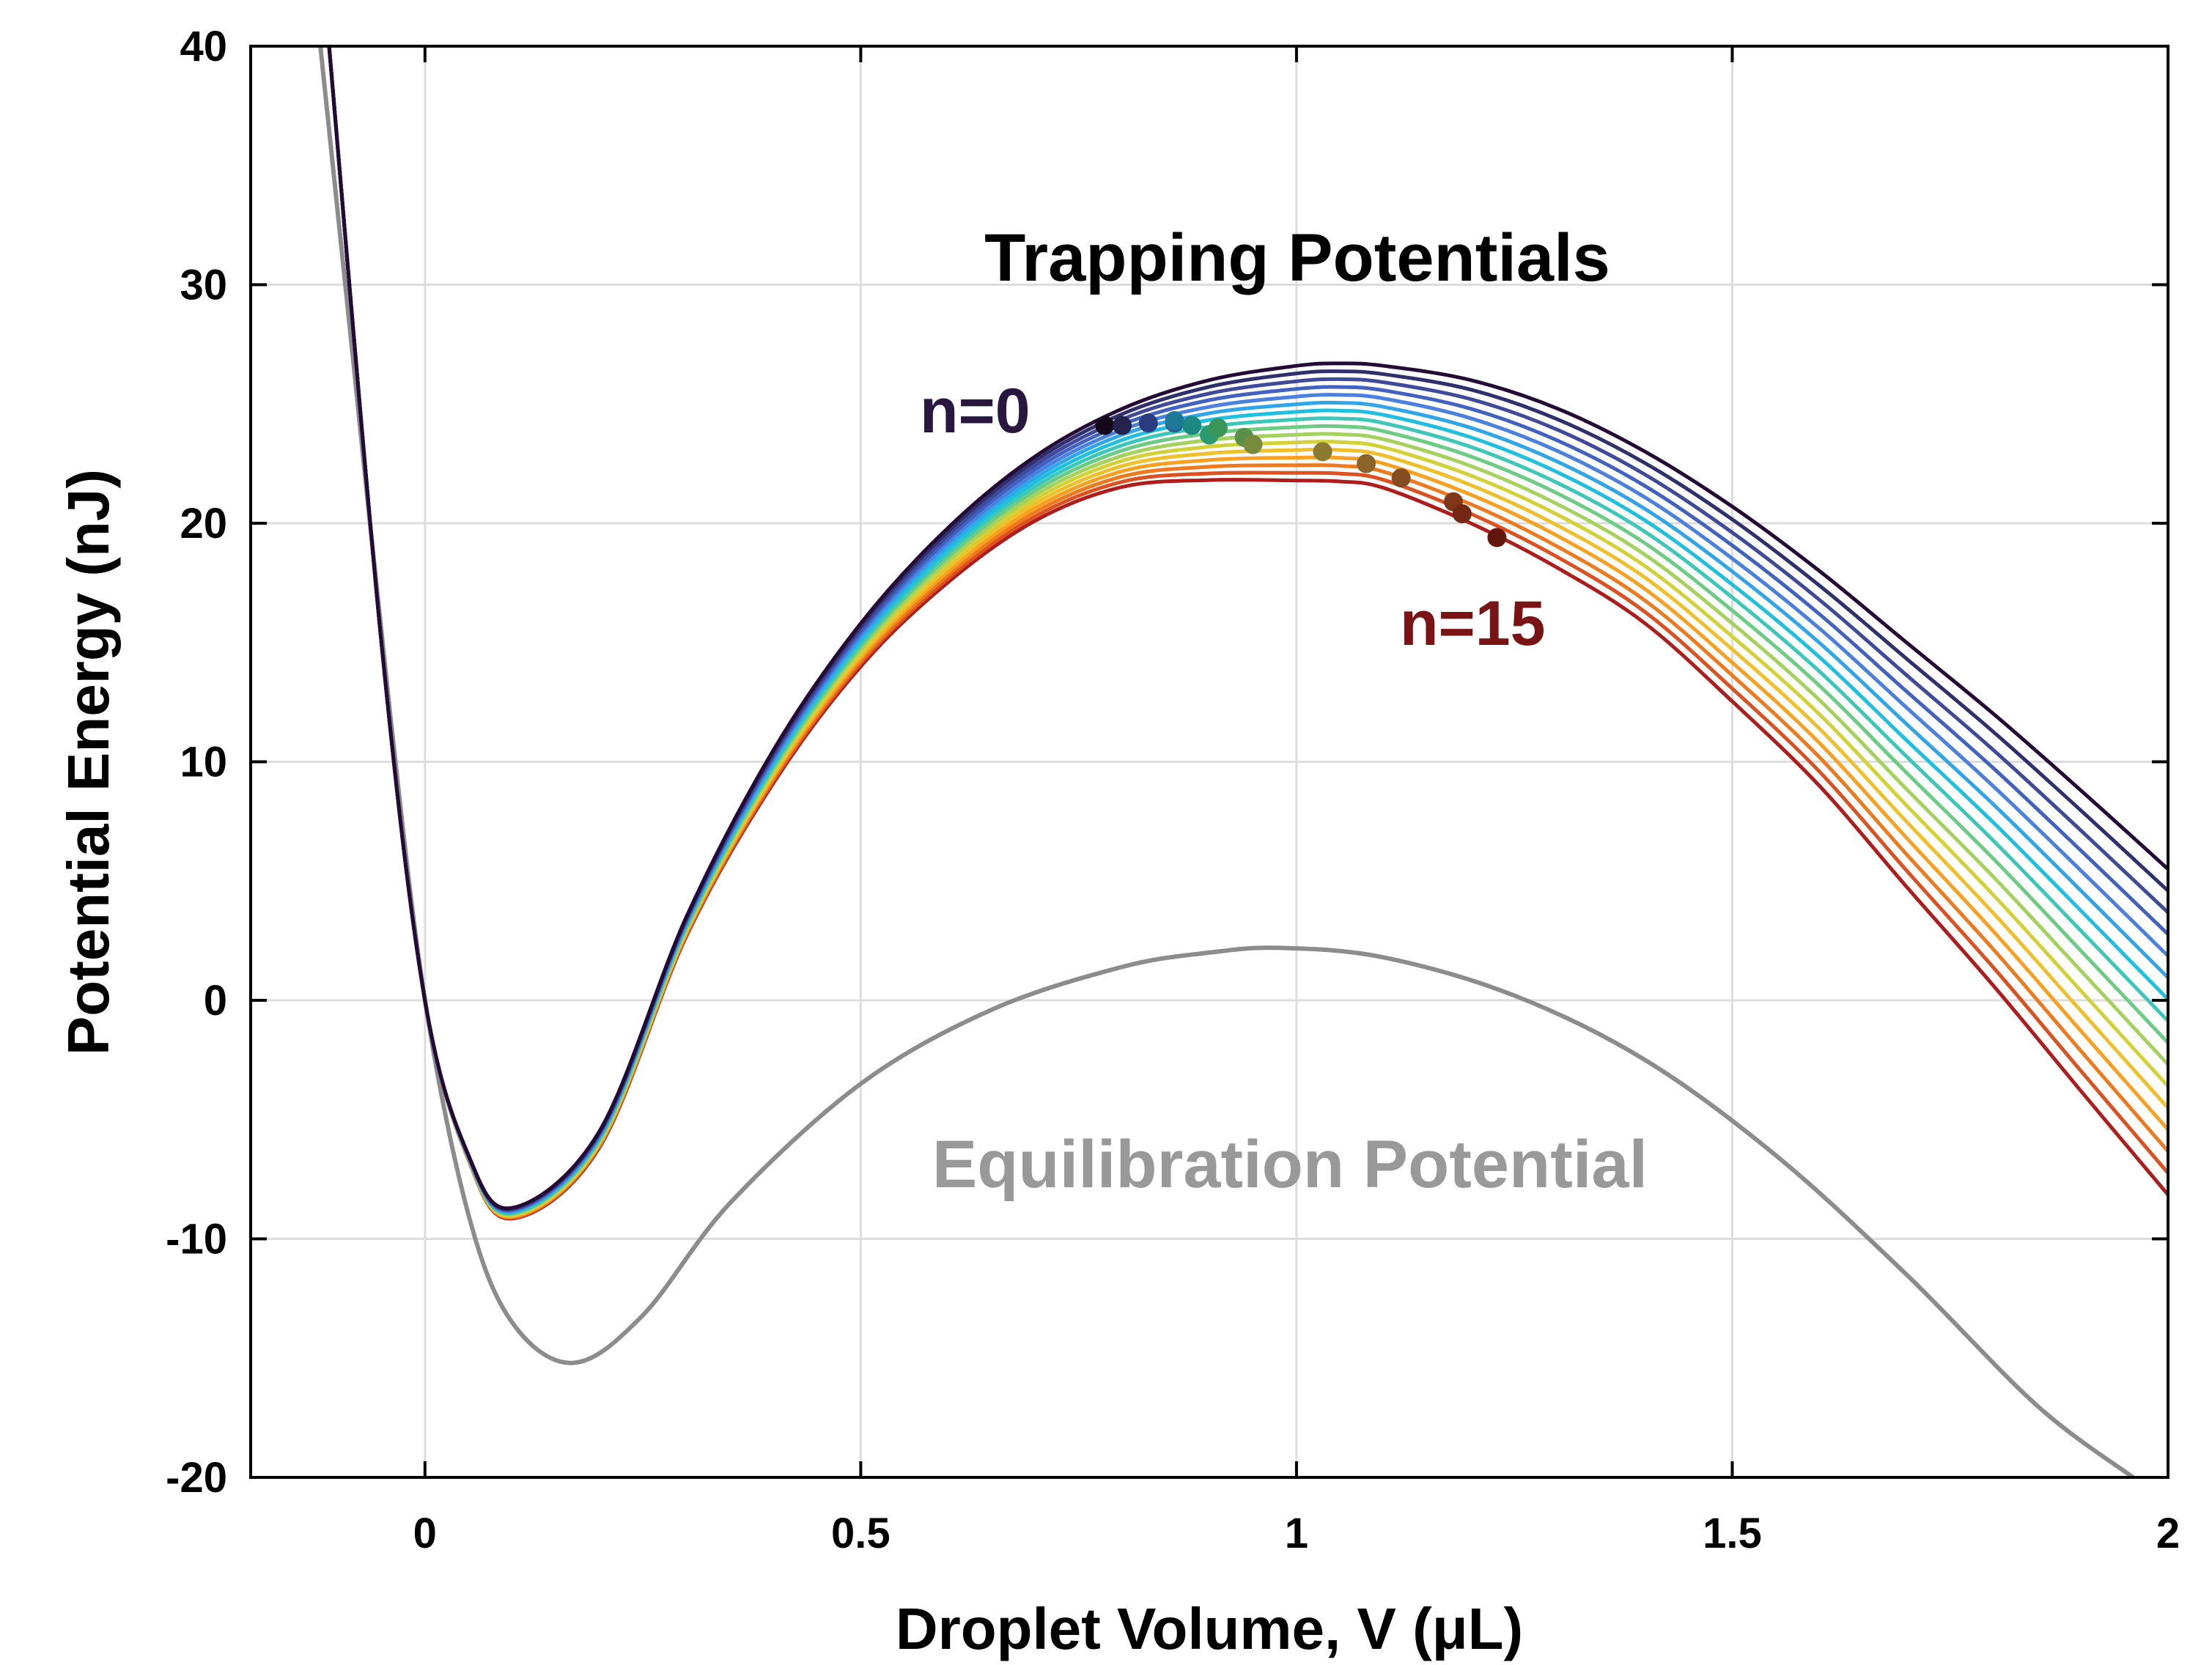 Image resolution: width=2212 pixels, height=1665 pixels. Describe the element at coordinates (425, 1533) in the screenshot. I see `x-tick-label: 0` at that location.